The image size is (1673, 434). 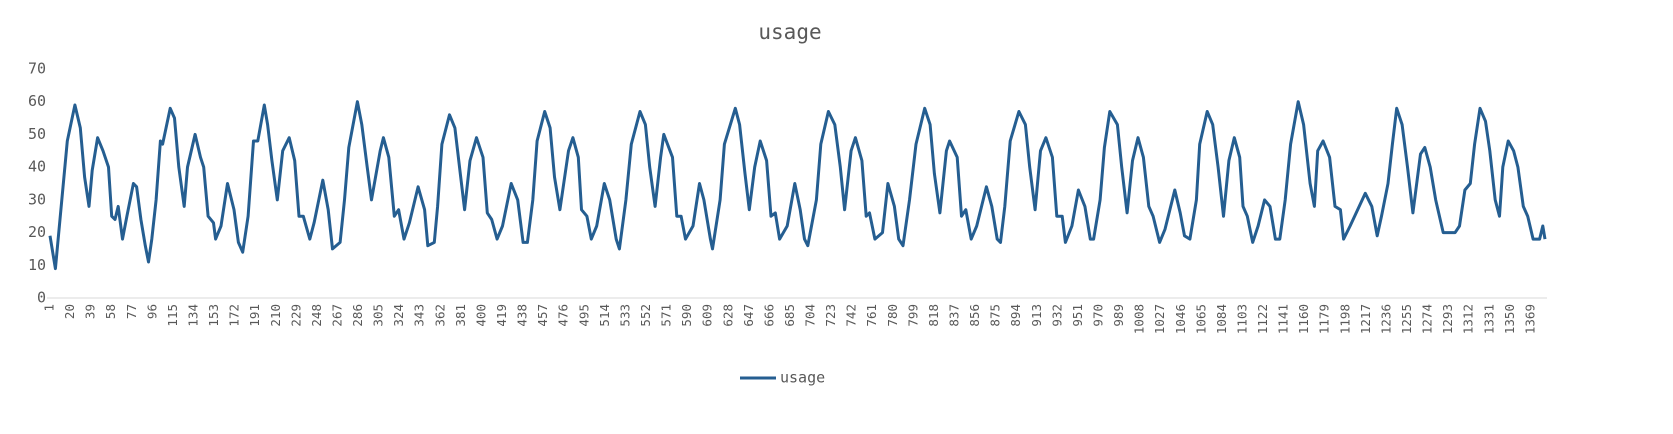 What do you see at coordinates (37, 232) in the screenshot?
I see `y-tick-label: 20` at bounding box center [37, 232].